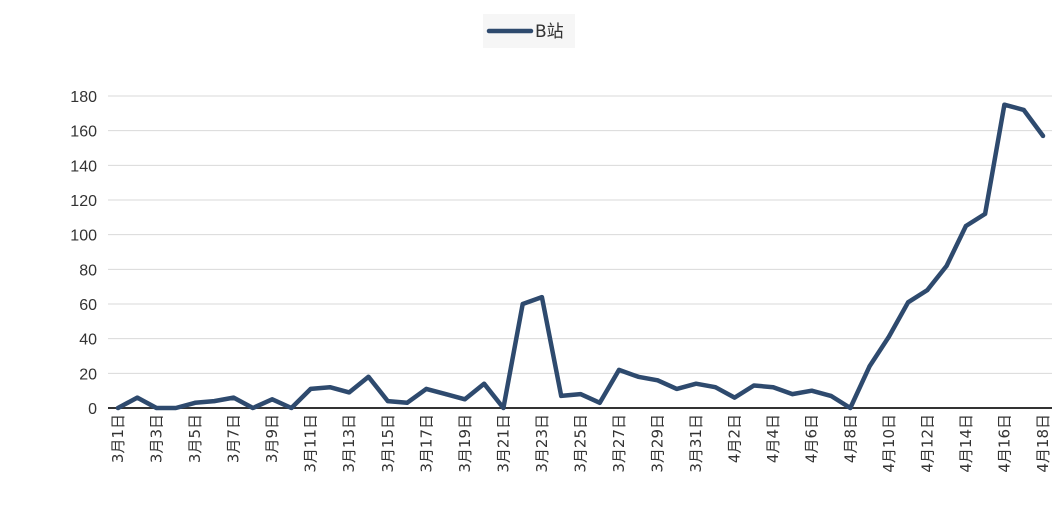 The height and width of the screenshot is (509, 1056). Describe the element at coordinates (92, 409) in the screenshot. I see `y-tick-label-0: 0` at that location.